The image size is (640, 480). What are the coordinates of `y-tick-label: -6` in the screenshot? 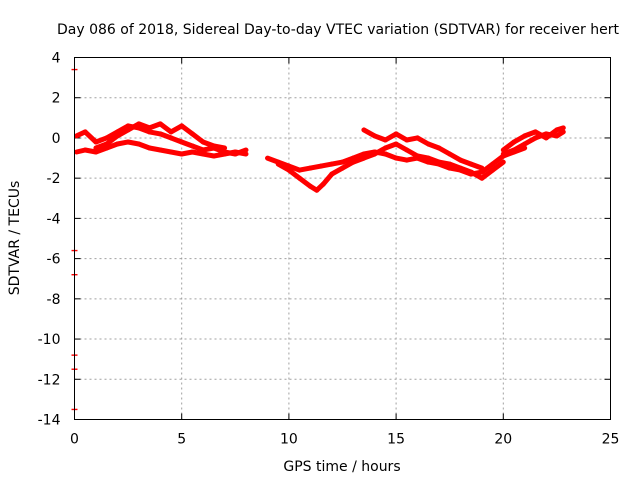 It's located at (54, 260).